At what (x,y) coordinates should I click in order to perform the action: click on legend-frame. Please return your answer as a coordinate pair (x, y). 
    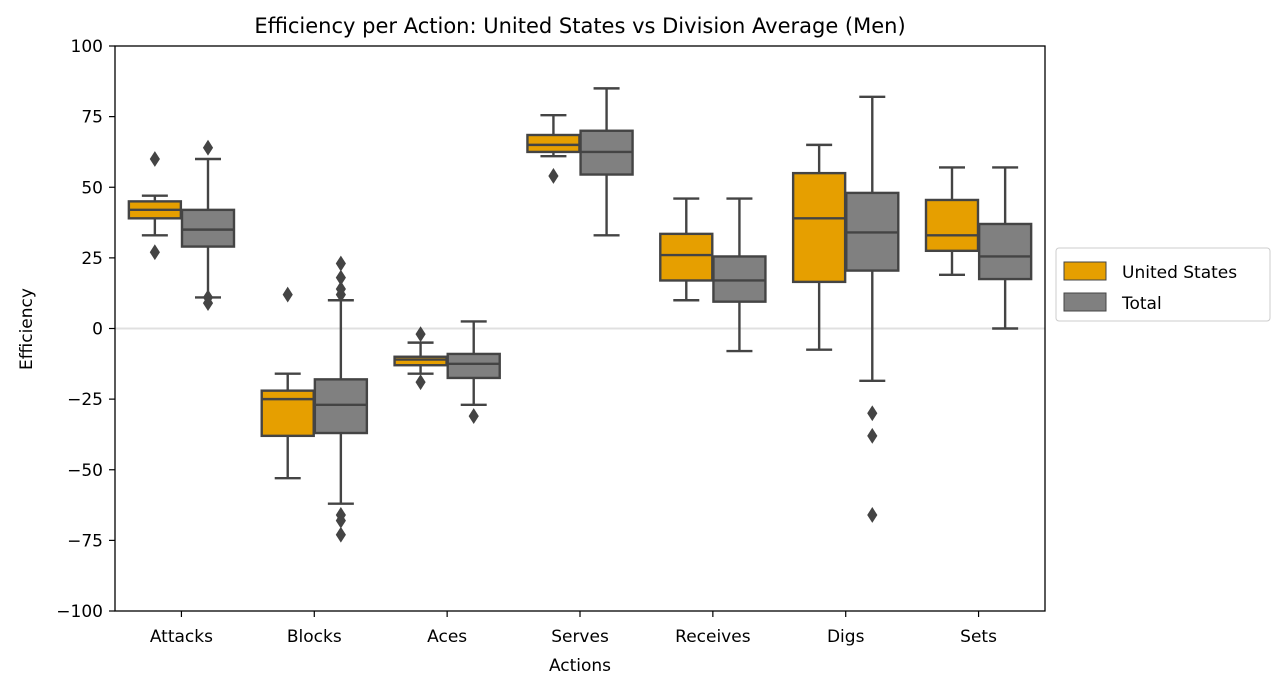
    Looking at the image, I should click on (1163, 284).